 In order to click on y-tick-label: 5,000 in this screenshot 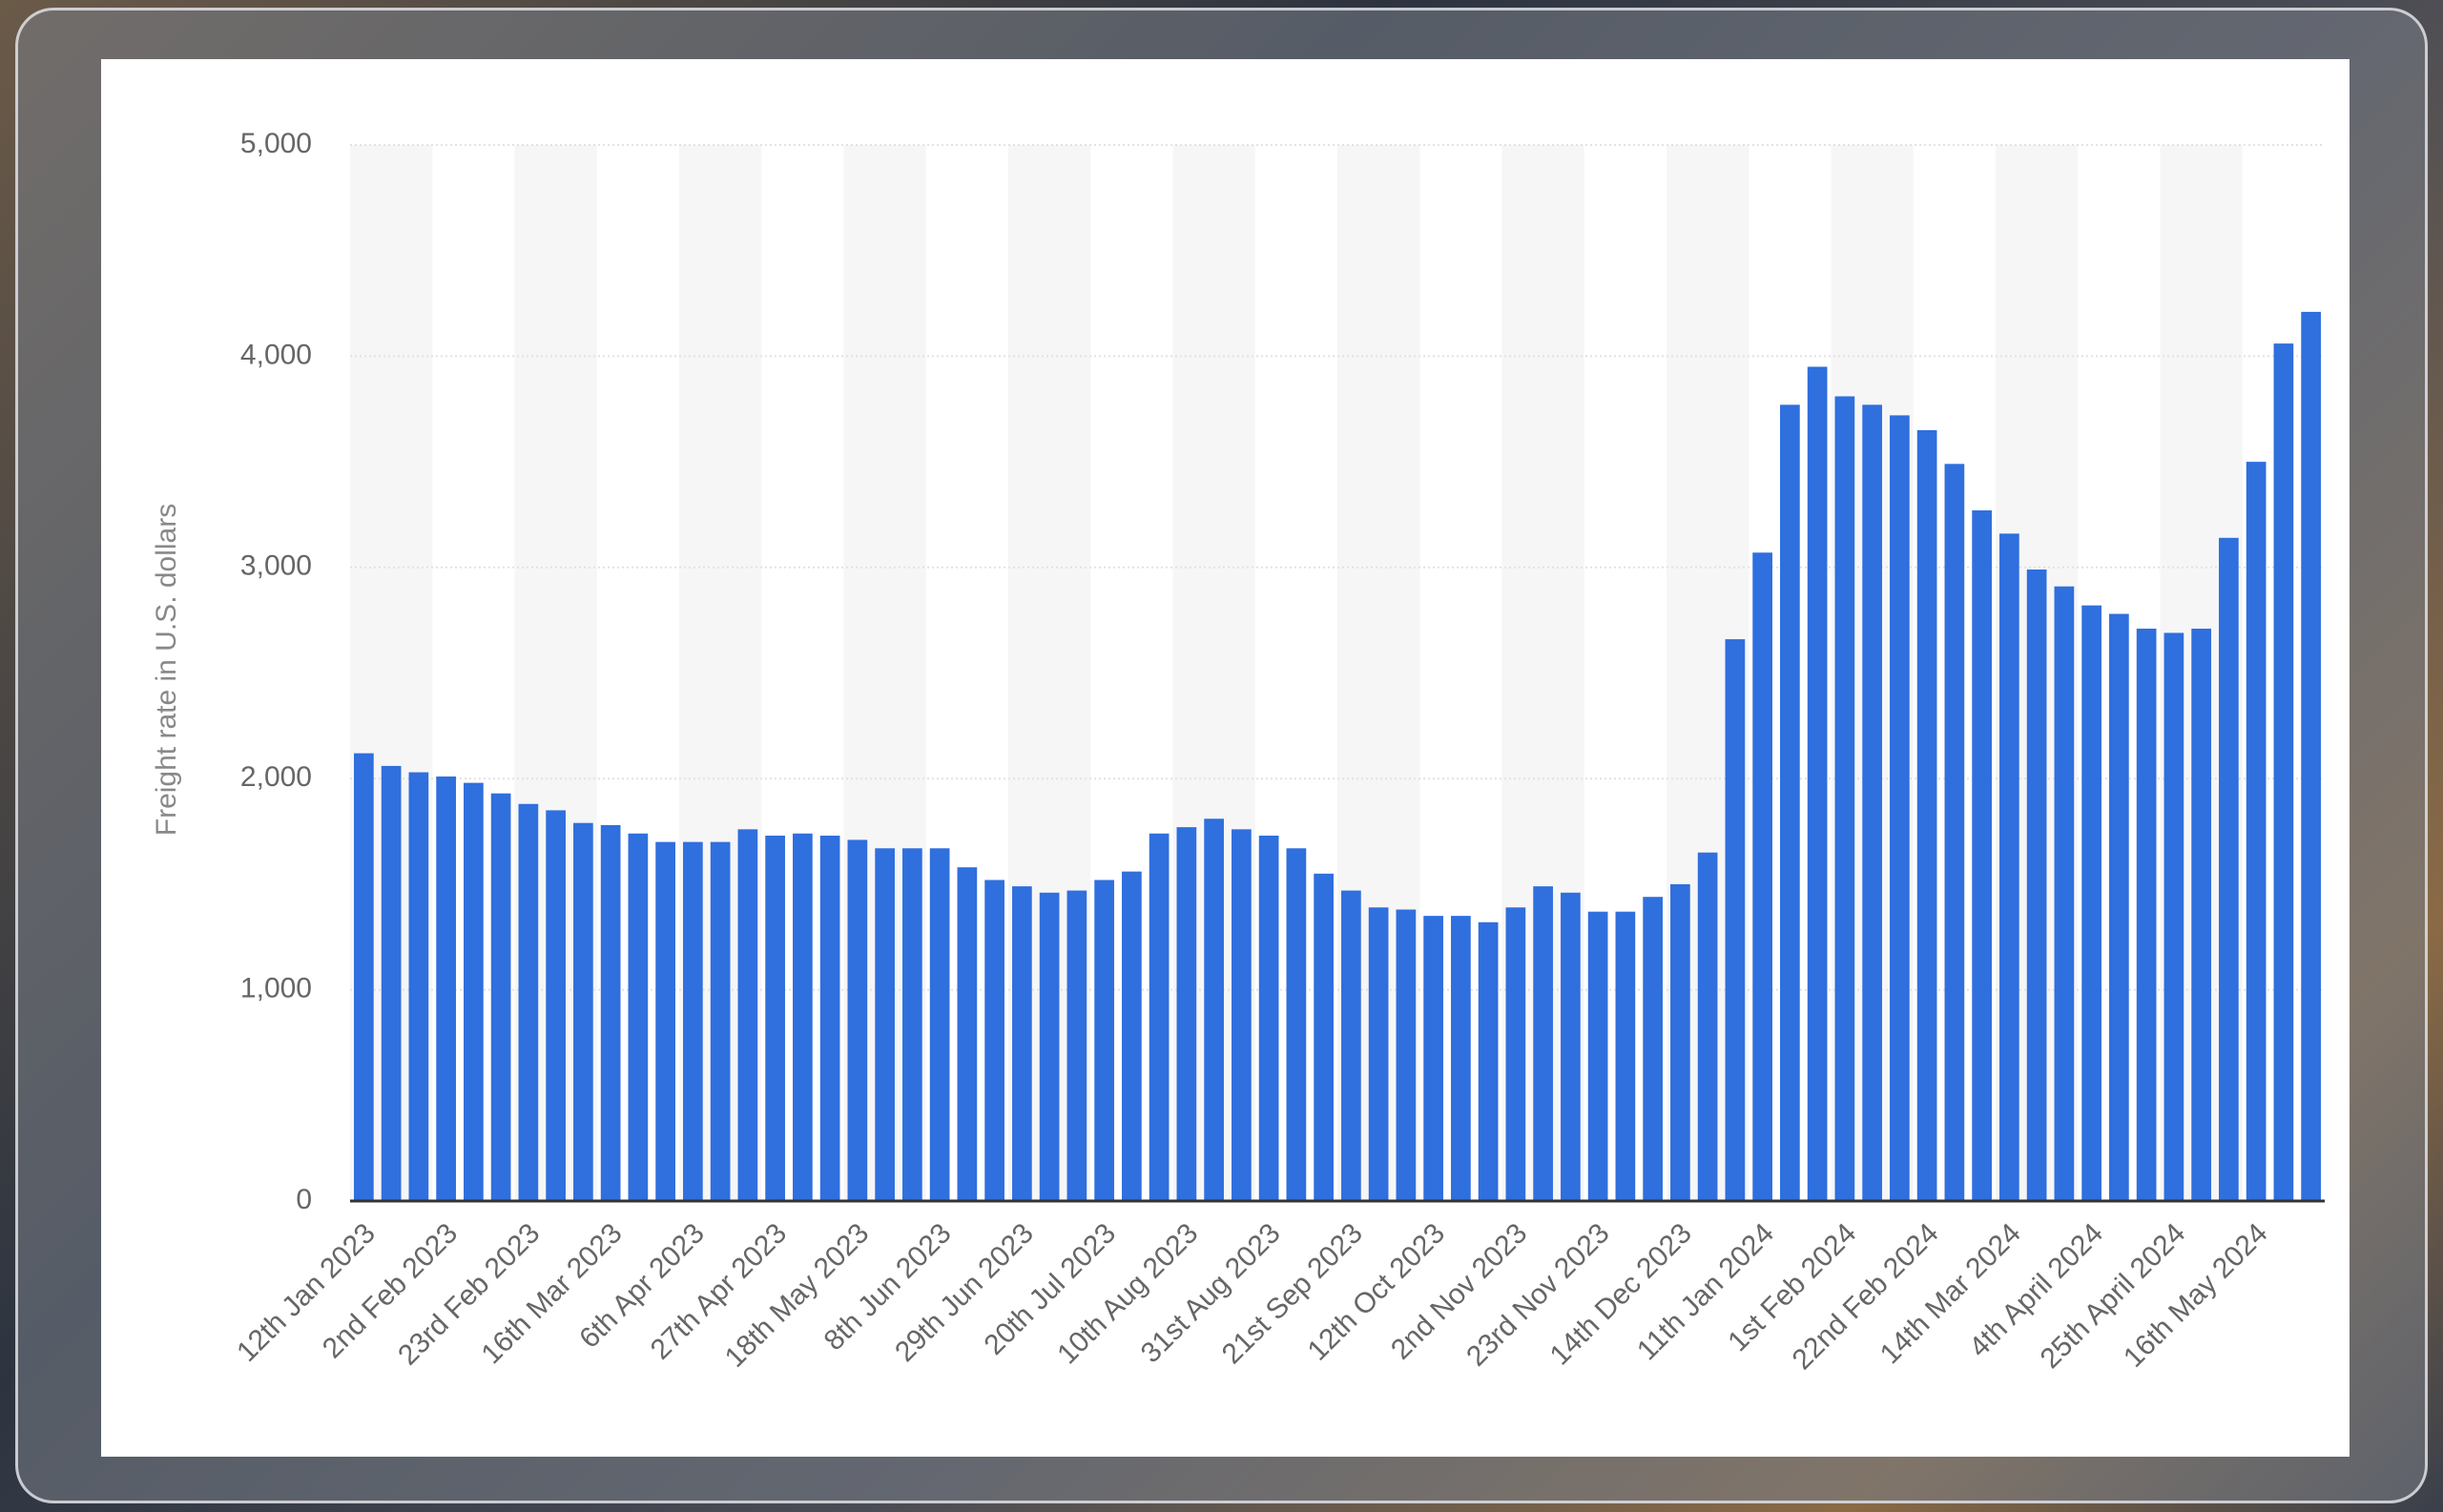, I will do `click(276, 143)`.